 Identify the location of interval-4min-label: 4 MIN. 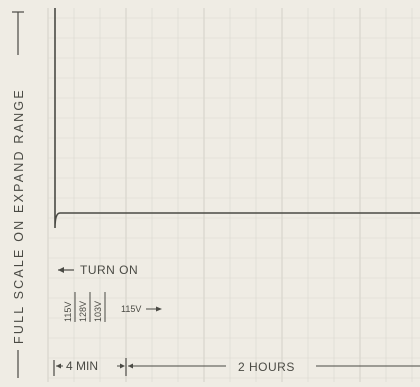
(82, 366).